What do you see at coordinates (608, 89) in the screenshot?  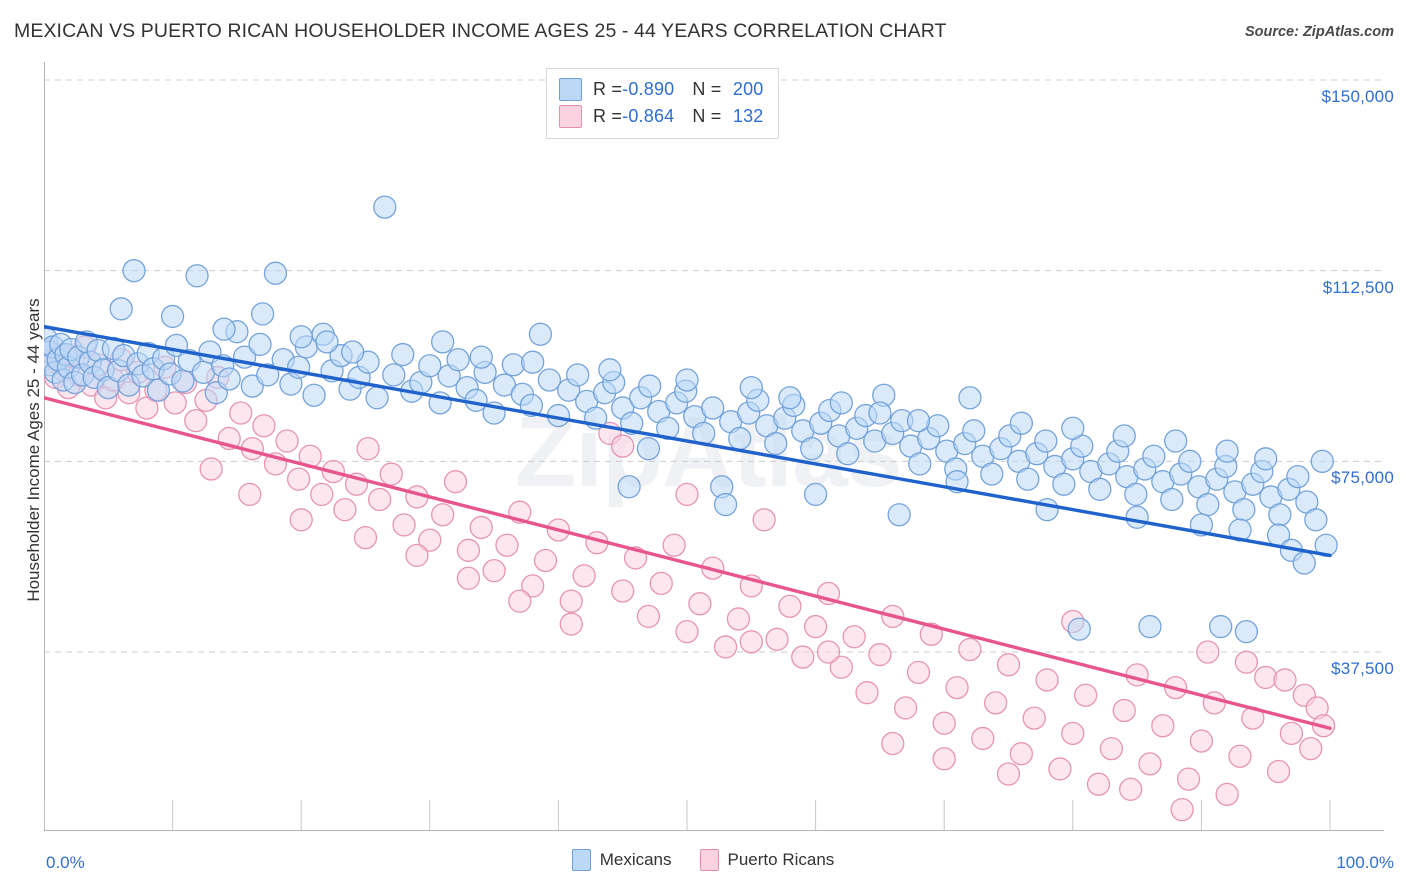 I see `r-label-mexicans: R =` at bounding box center [608, 89].